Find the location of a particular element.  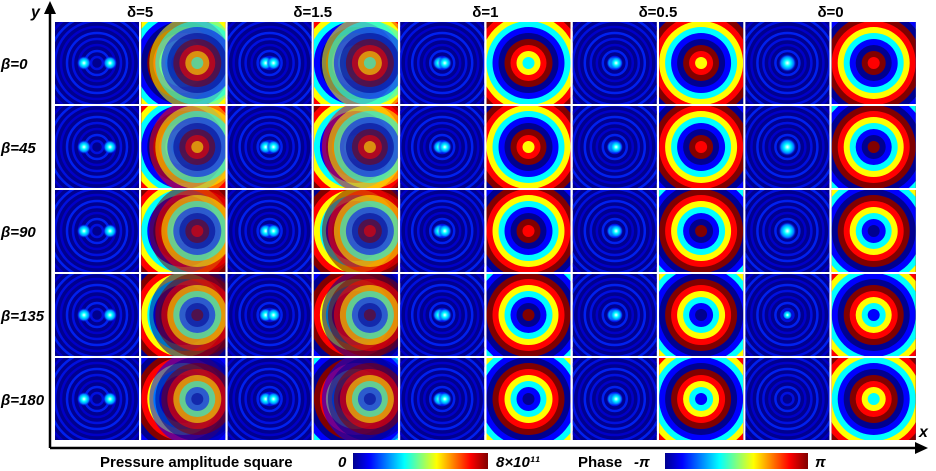

column-label: δ=1 is located at coordinates (485, 12).